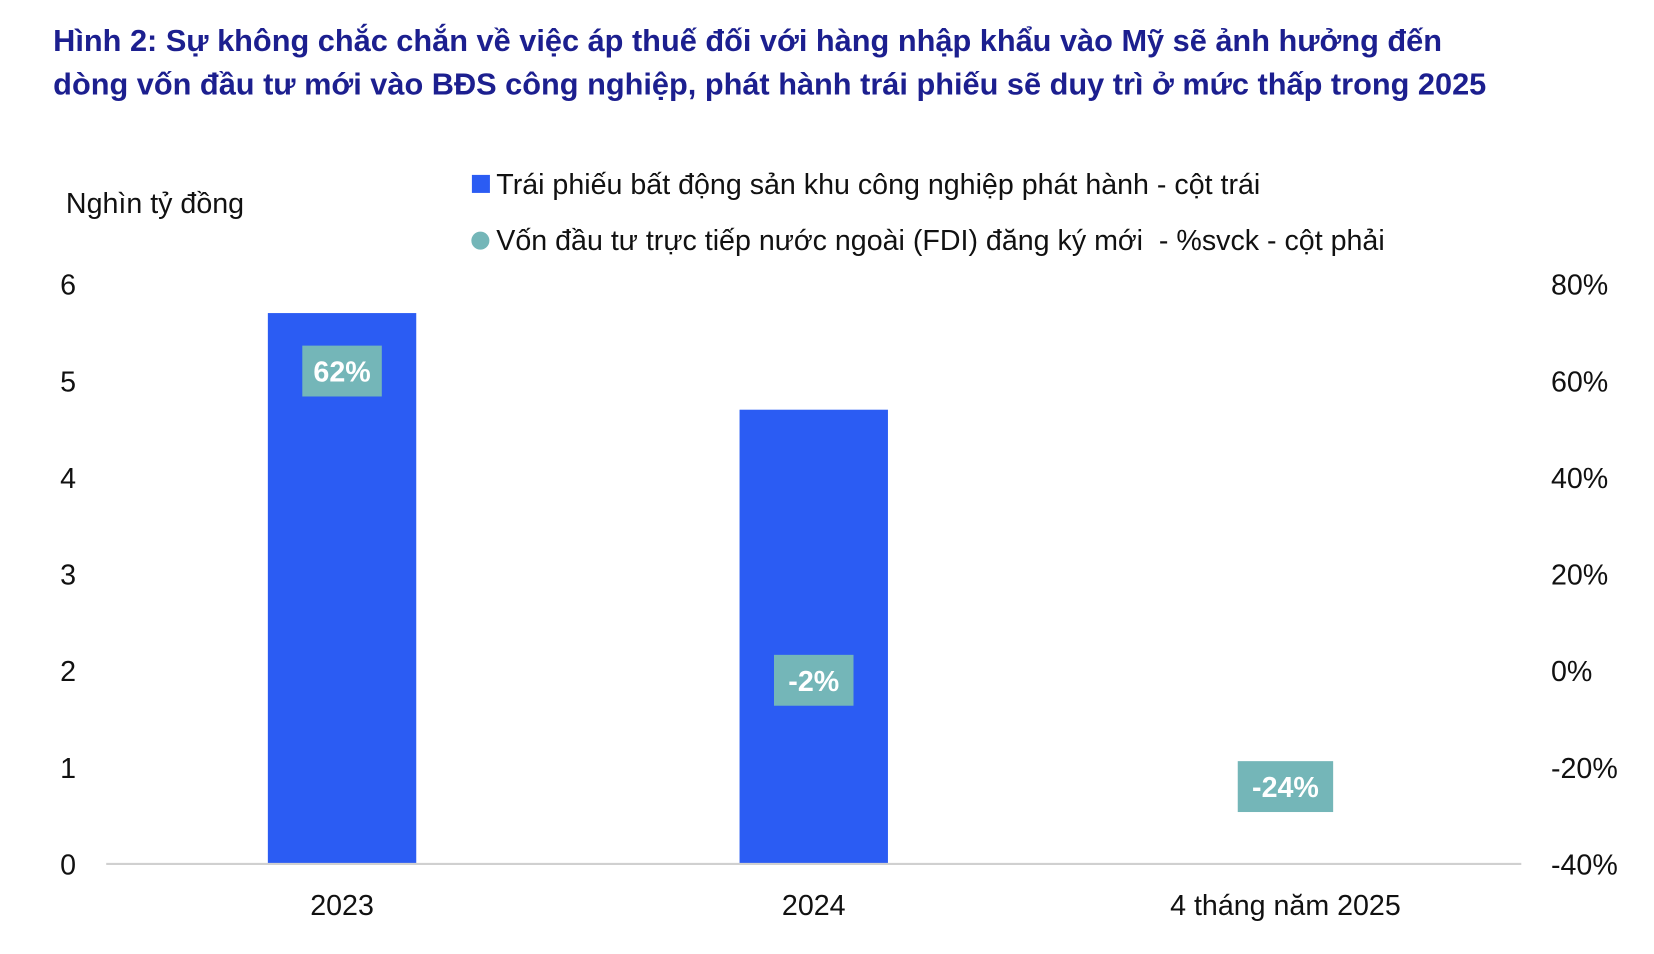 The image size is (1654, 954). I want to click on y2-tick-label: 20%, so click(1579, 576).